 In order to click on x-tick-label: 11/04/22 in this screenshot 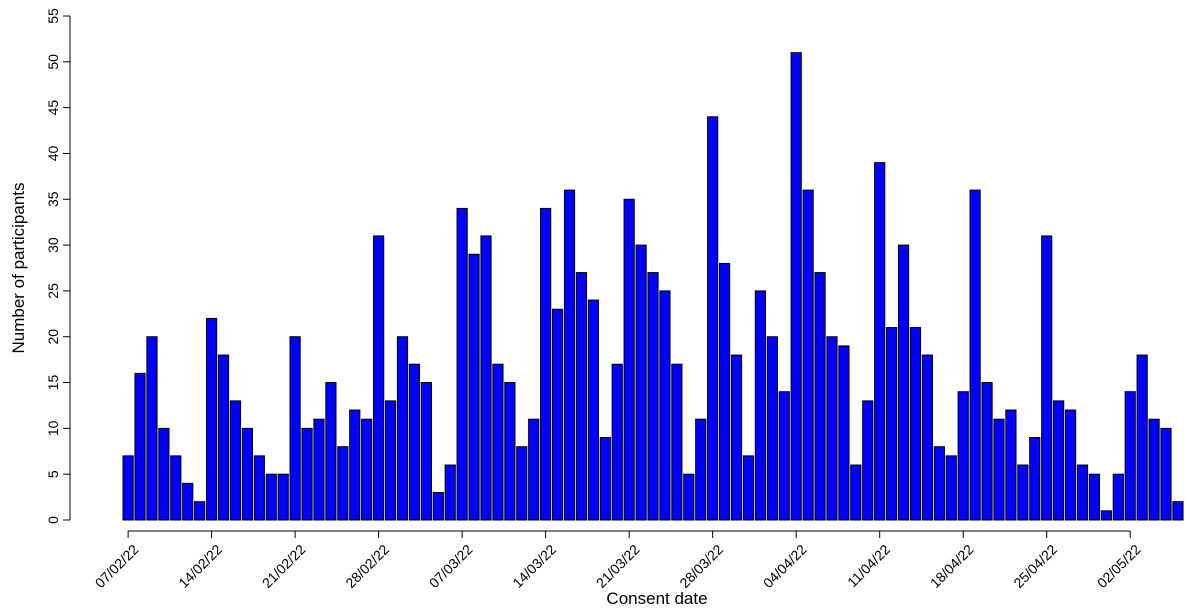, I will do `click(868, 565)`.